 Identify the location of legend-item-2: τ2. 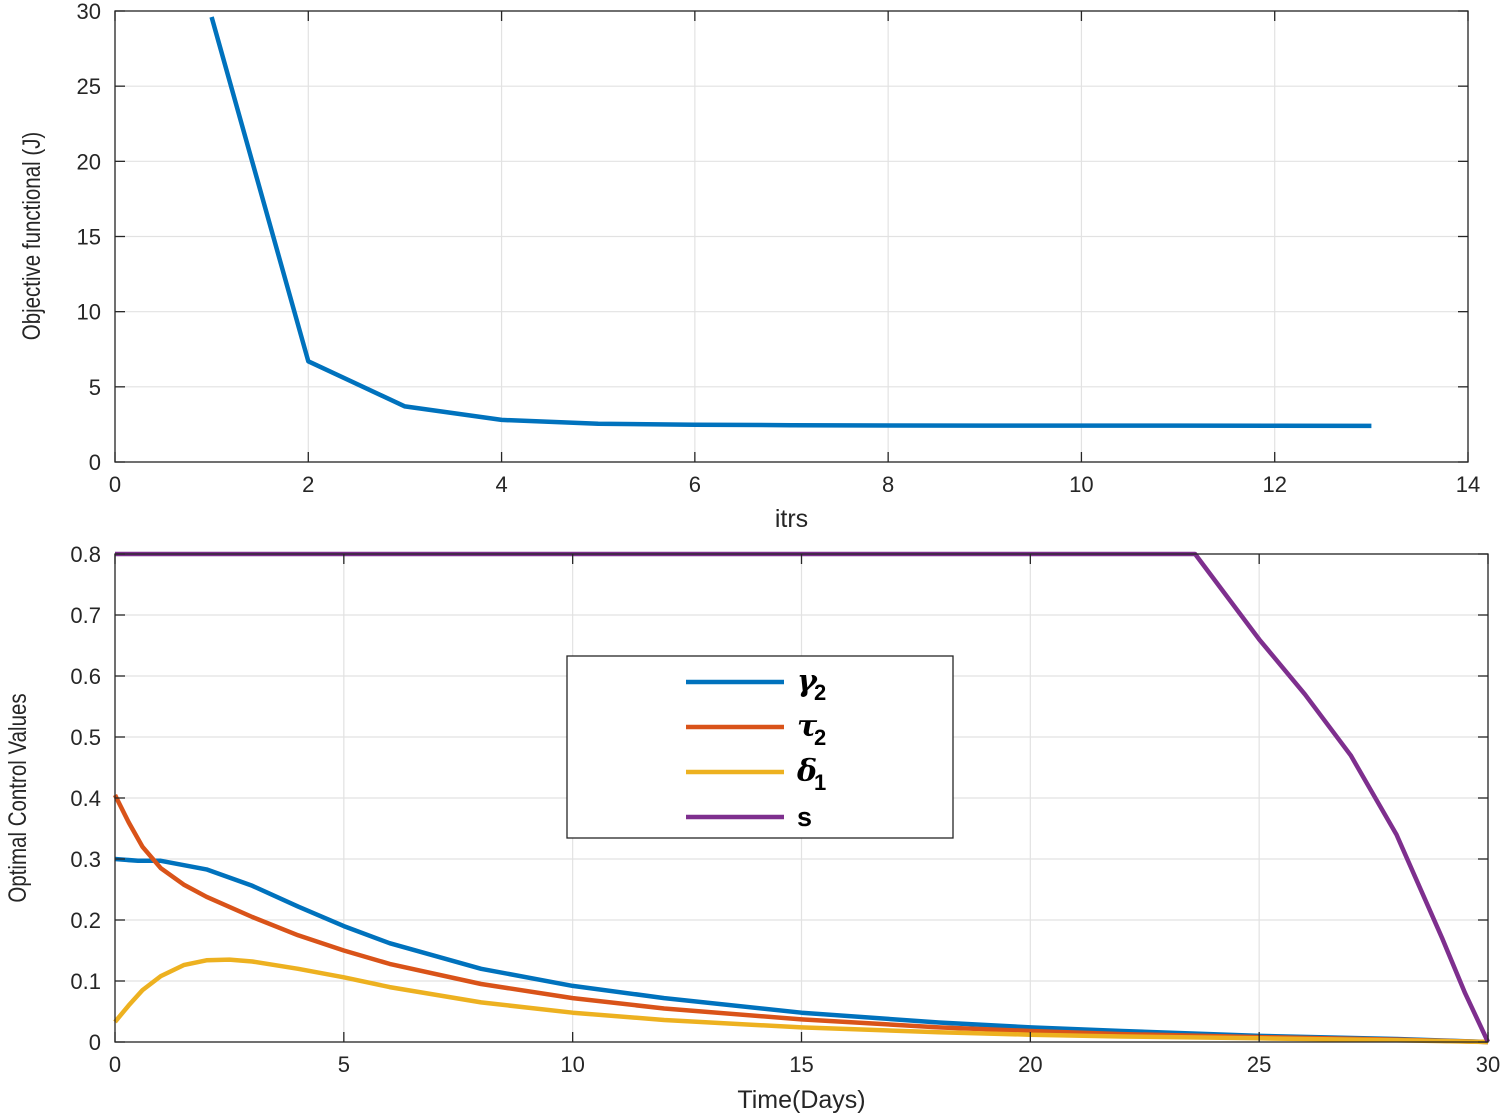
(756, 729).